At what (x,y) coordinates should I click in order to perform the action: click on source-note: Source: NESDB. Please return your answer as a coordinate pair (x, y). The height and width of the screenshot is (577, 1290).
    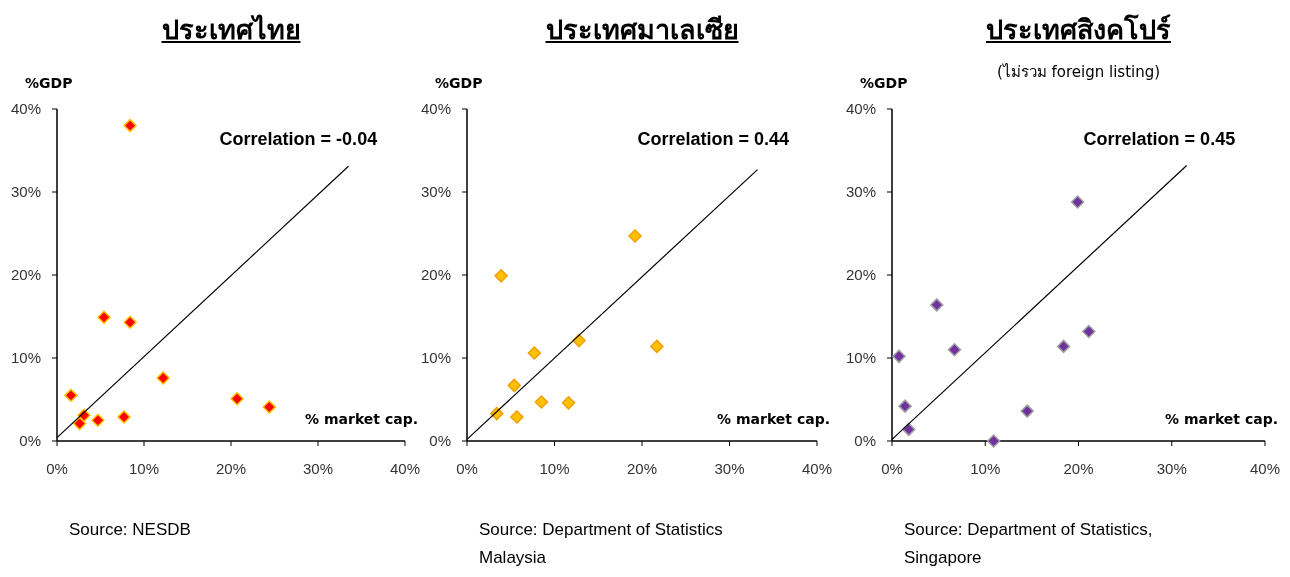
    Looking at the image, I should click on (130, 530).